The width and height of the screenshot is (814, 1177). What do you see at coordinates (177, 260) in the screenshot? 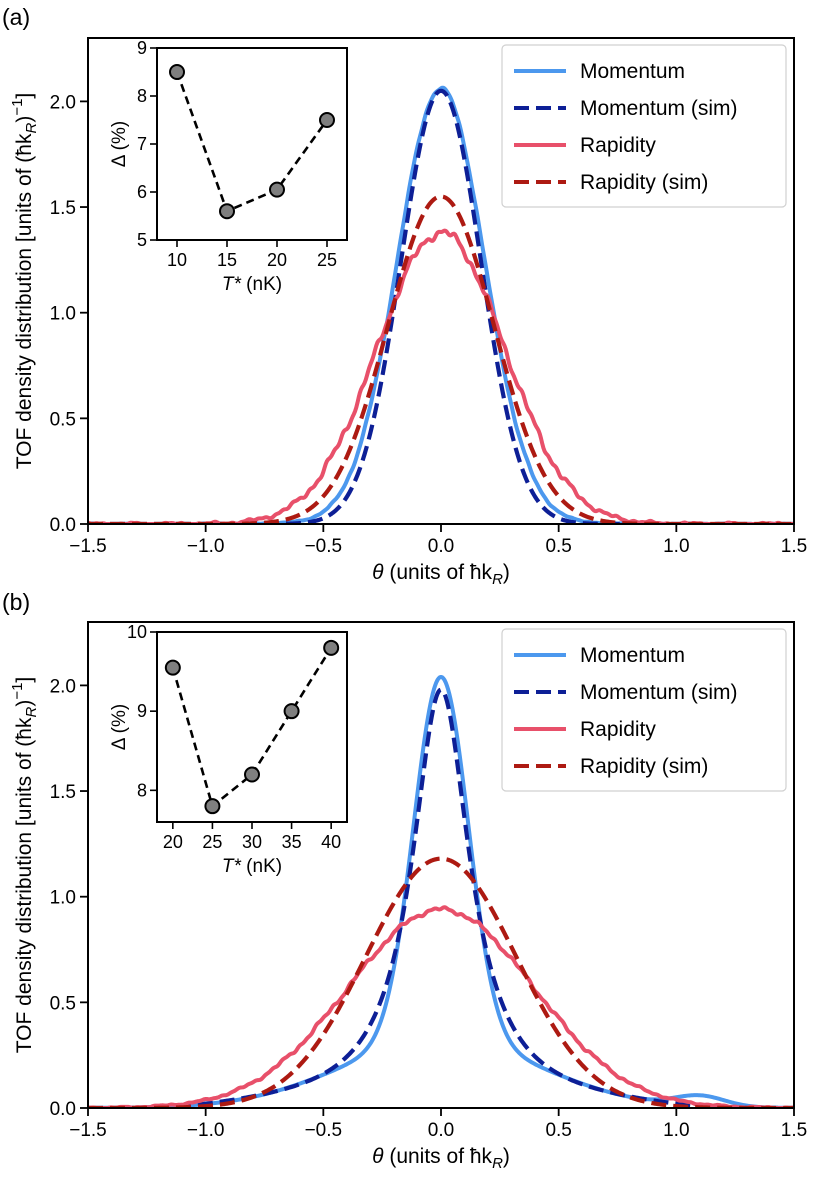
I see `inset-x-tick-label: 10` at bounding box center [177, 260].